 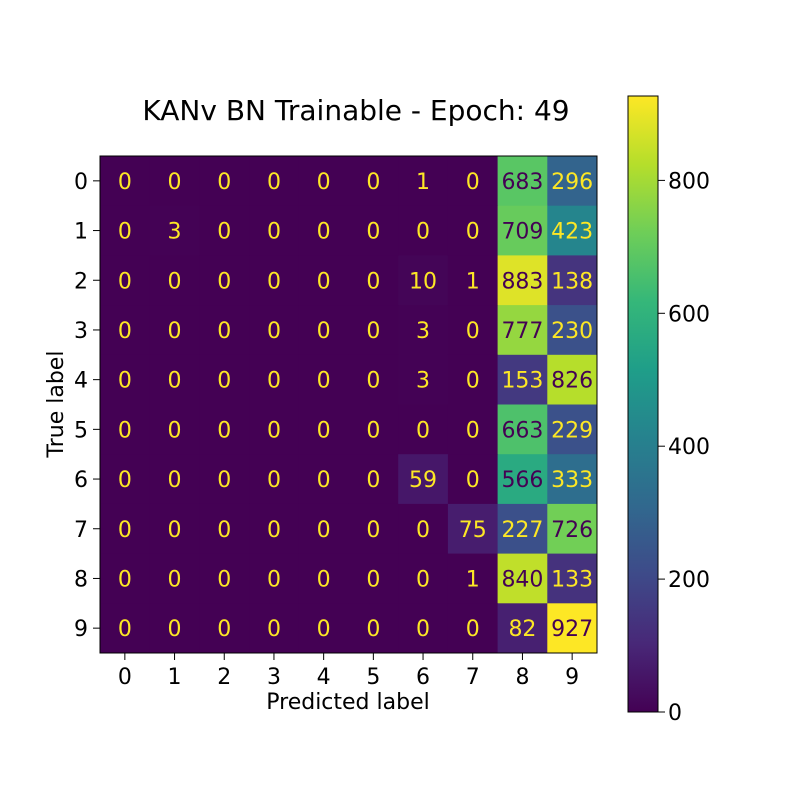 I want to click on y-tick-label: 0, so click(x=81, y=182).